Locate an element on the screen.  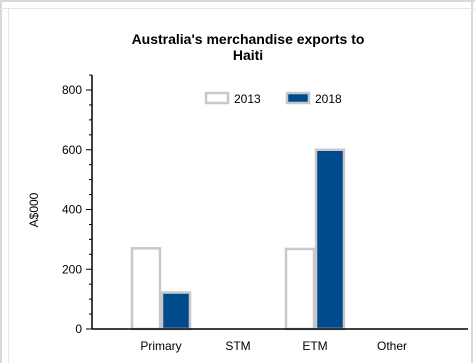
bar-2018-primary is located at coordinates (176, 311).